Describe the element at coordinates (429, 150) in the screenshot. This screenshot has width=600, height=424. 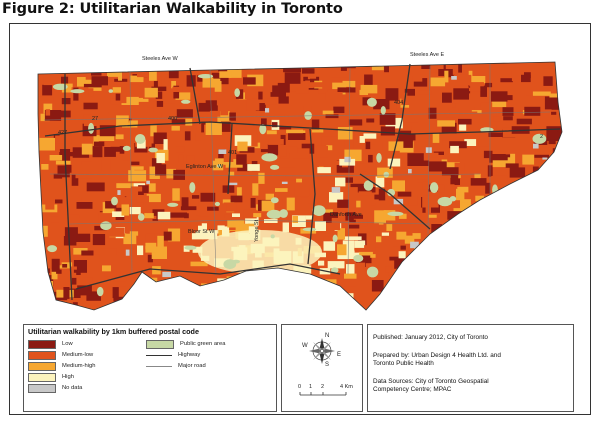
I see `major-road` at that location.